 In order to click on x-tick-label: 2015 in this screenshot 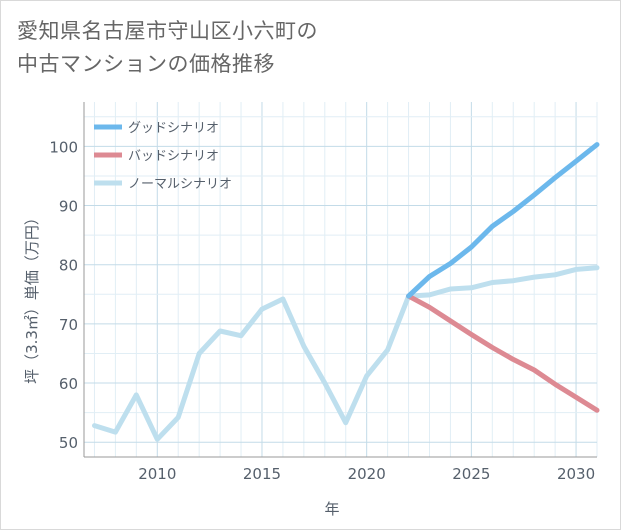, I will do `click(262, 474)`.